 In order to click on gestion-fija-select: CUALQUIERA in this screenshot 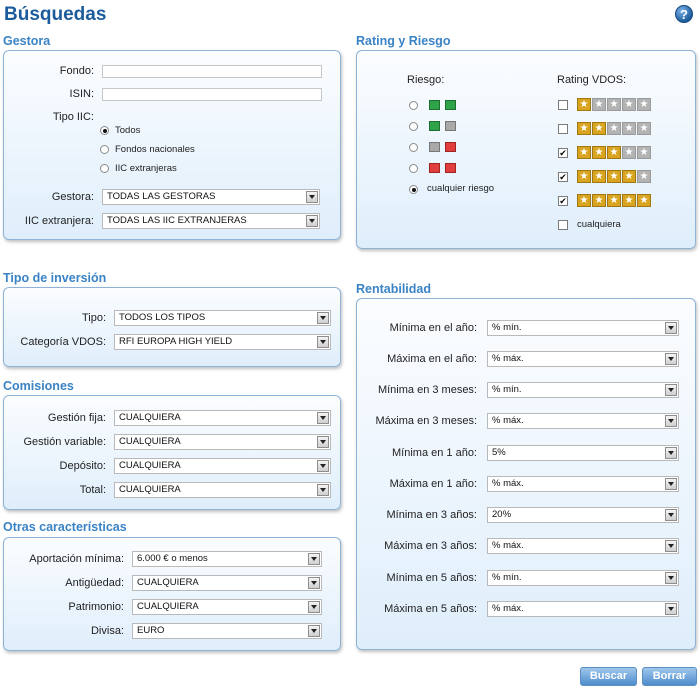, I will do `click(222, 418)`.